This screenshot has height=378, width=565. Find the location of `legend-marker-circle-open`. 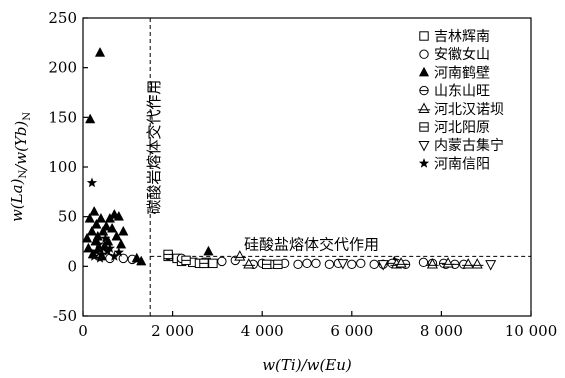

legend-marker-circle-open is located at coordinates (424, 54).